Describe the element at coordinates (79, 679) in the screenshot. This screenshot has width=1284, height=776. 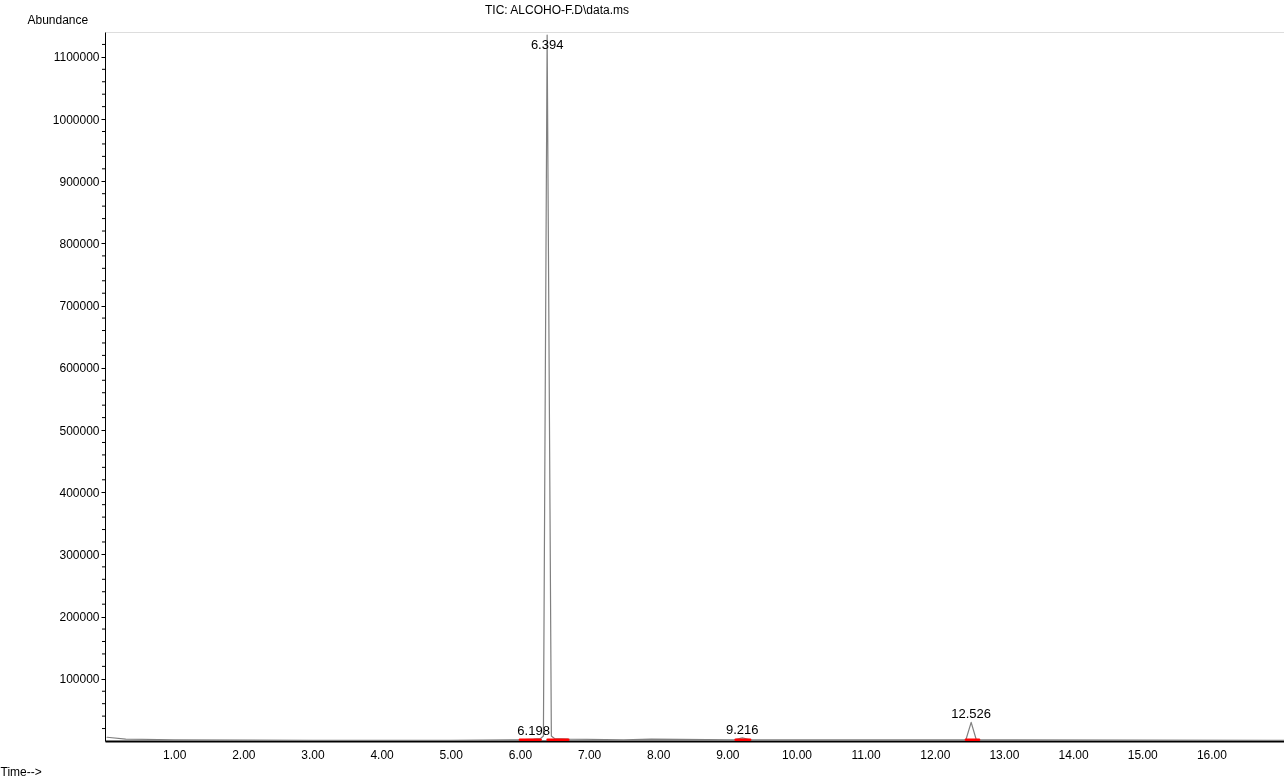
I see `y-tick-label: 100000` at that location.